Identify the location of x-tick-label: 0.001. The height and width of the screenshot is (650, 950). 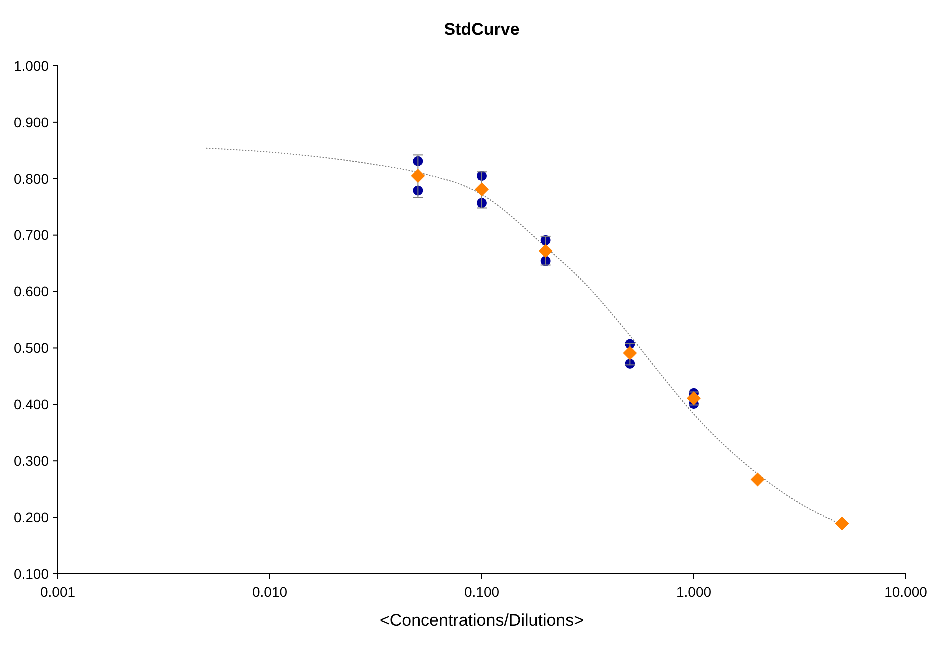
(58, 592).